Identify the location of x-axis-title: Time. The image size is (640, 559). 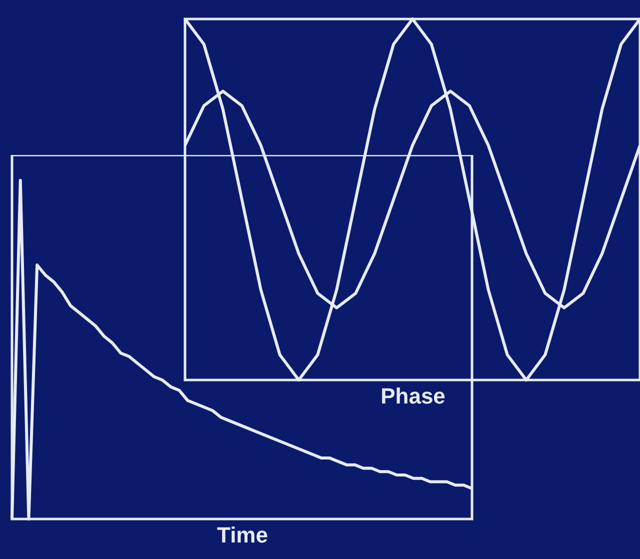
(242, 535).